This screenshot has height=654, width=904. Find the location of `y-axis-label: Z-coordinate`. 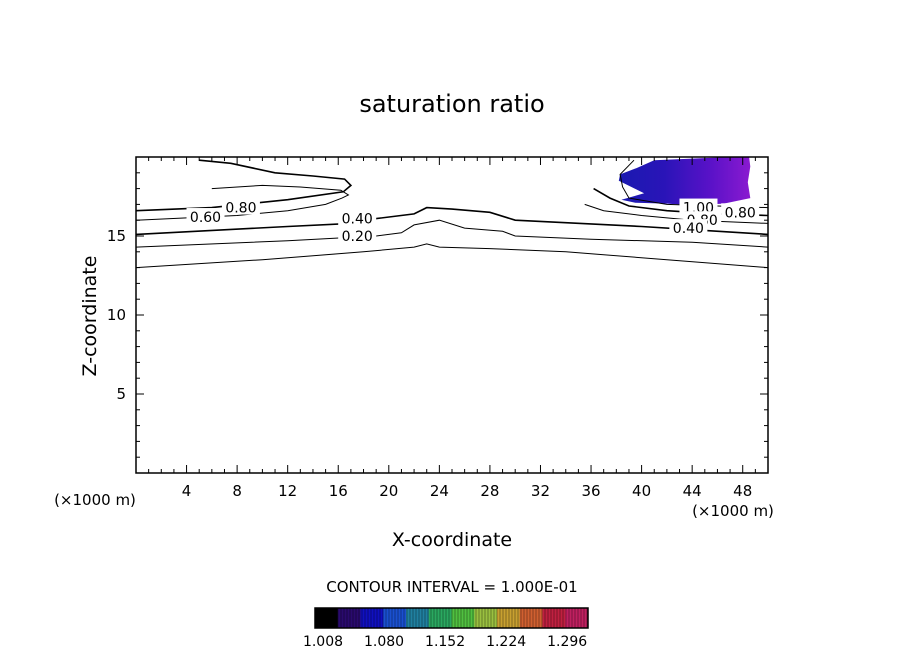

y-axis-label: Z-coordinate is located at coordinates (90, 316).